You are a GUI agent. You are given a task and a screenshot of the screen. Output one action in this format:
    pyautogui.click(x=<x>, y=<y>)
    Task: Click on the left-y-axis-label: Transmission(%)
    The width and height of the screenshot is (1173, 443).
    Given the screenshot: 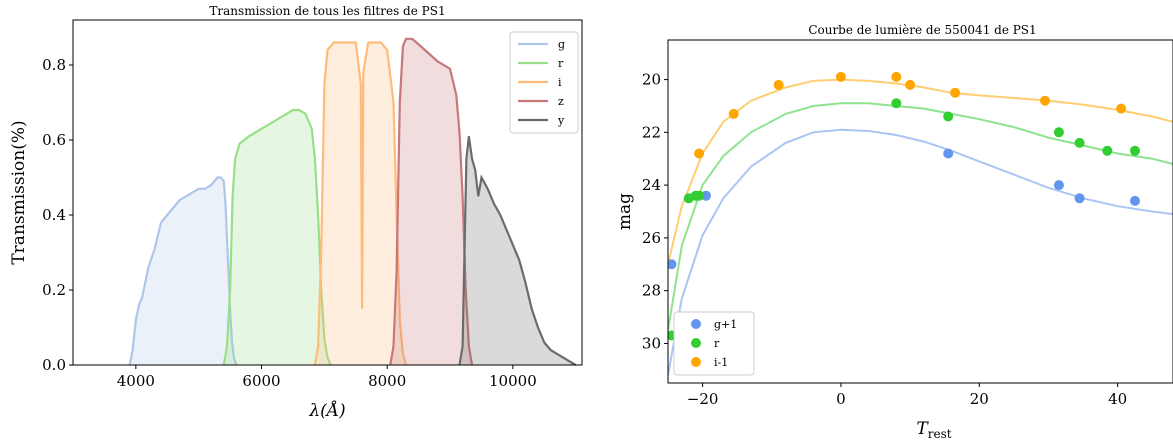 What is the action you would take?
    pyautogui.click(x=19, y=192)
    